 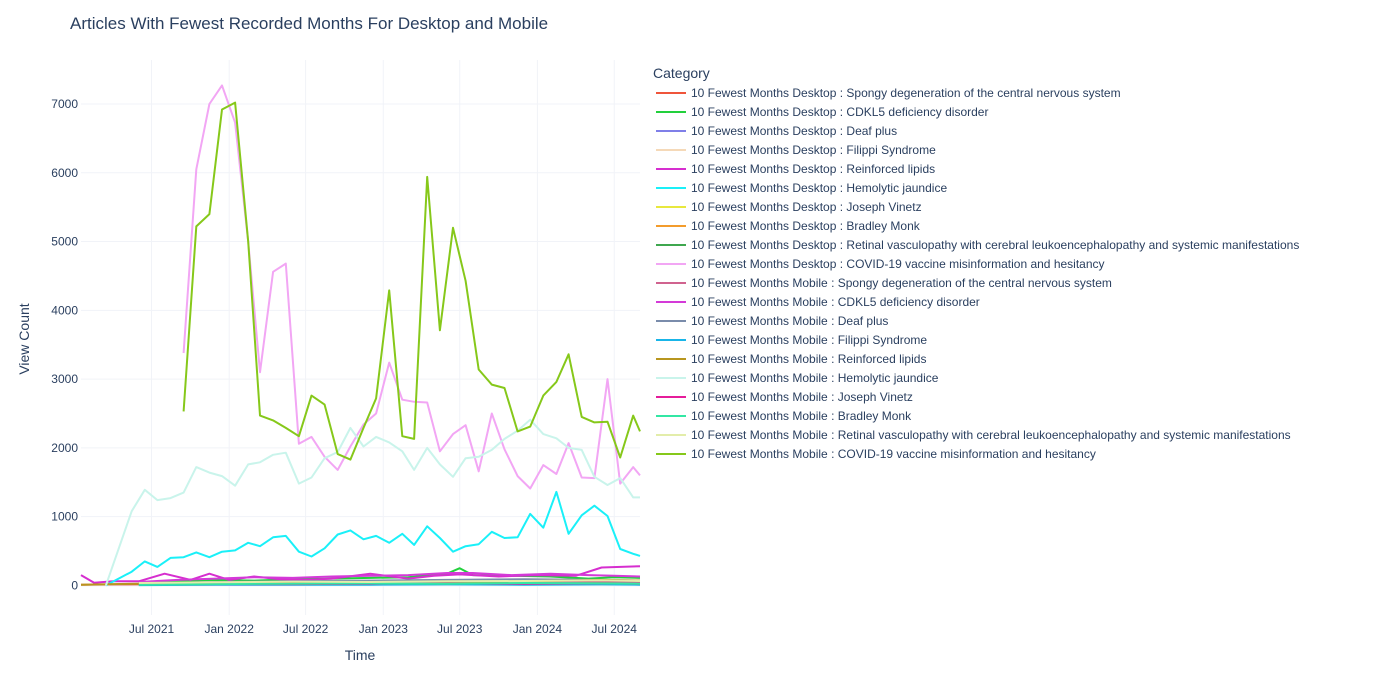 I want to click on y-tick-label: 2000, so click(x=64, y=448).